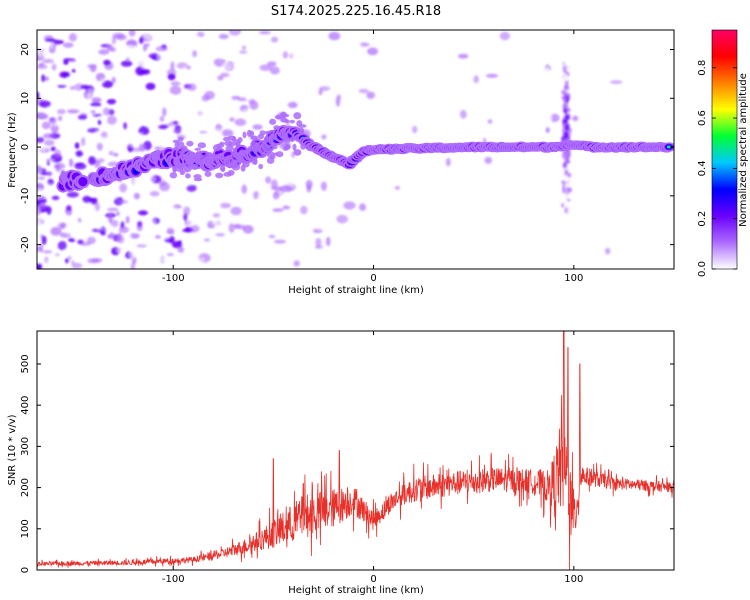  I want to click on colorbar-tick-label: 0.6, so click(702, 118).